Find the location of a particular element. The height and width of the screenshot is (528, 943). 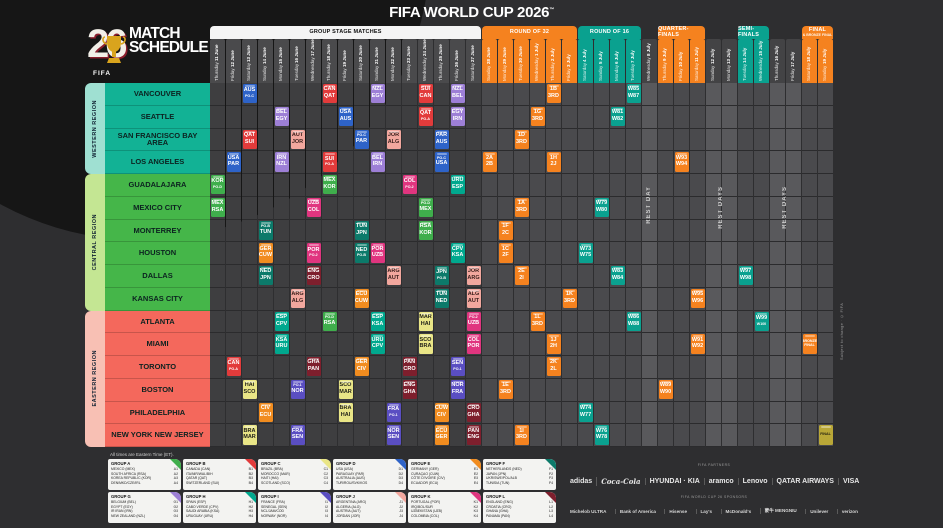

group-team-row: TUR/ROU/SVK/KOS D4 is located at coordinates (369, 483).